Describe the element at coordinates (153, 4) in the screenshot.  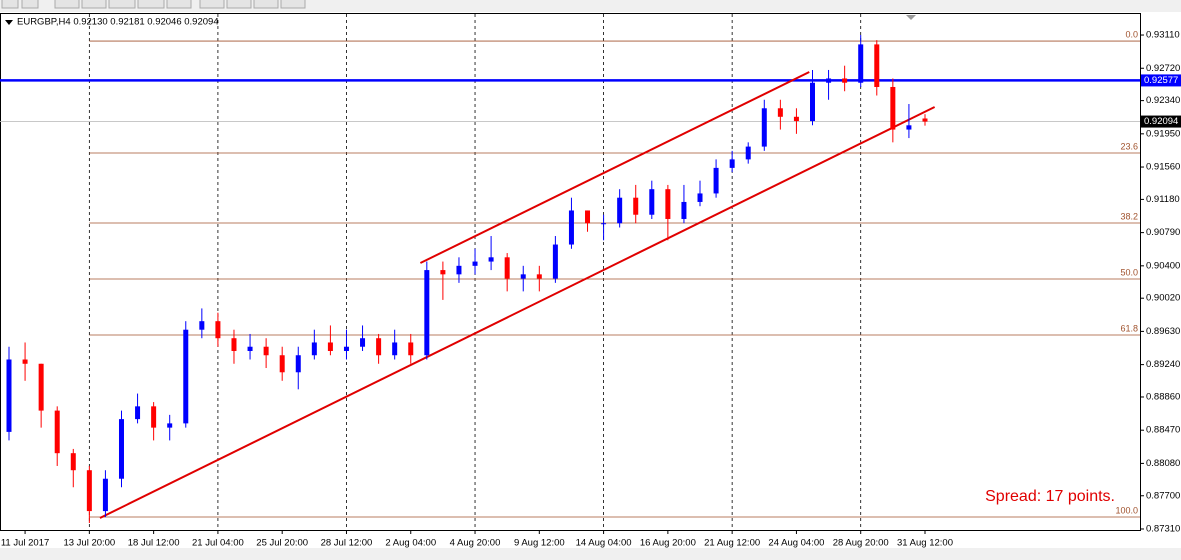
I see `timeframe-tabs` at that location.